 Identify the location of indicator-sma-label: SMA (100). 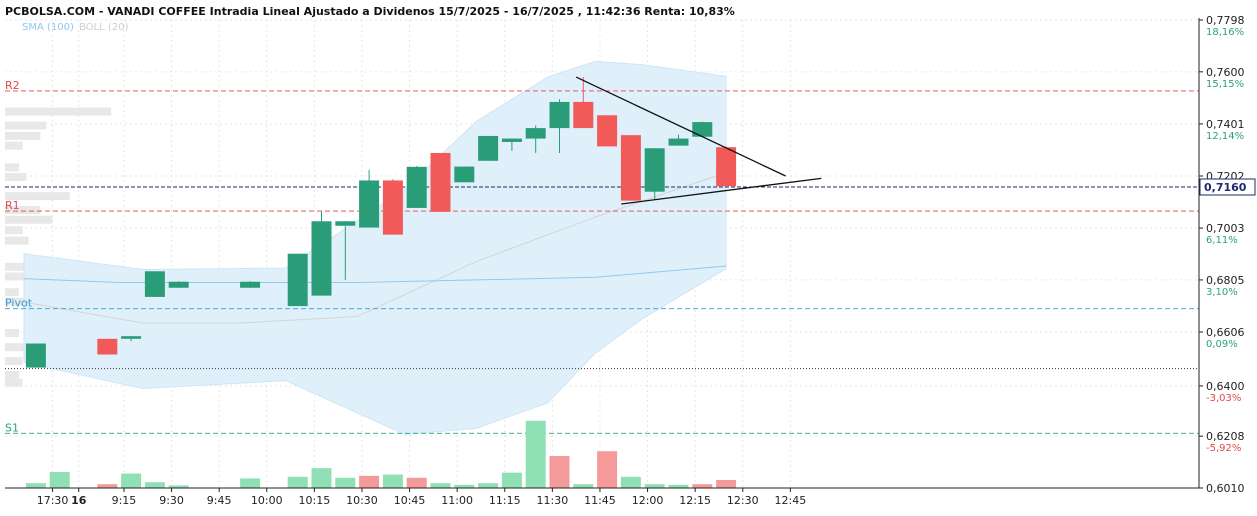
(48, 27).